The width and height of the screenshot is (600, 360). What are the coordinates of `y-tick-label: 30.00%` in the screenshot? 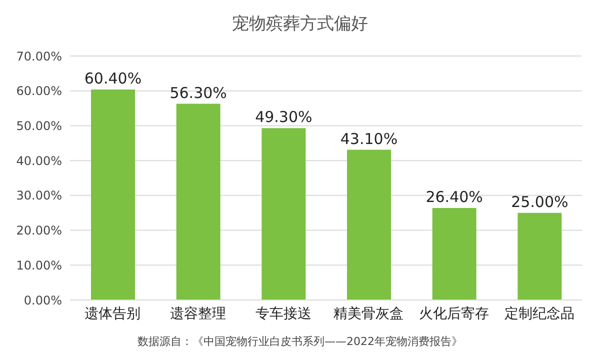 It's located at (39, 195).